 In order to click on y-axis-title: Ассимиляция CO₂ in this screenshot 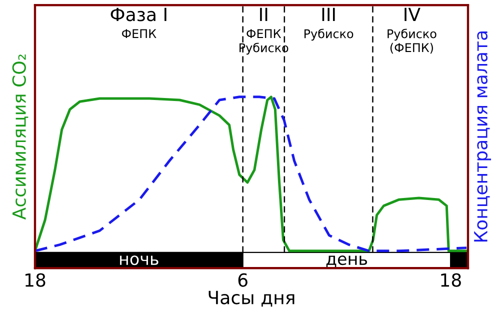, I will do `click(20, 137)`.